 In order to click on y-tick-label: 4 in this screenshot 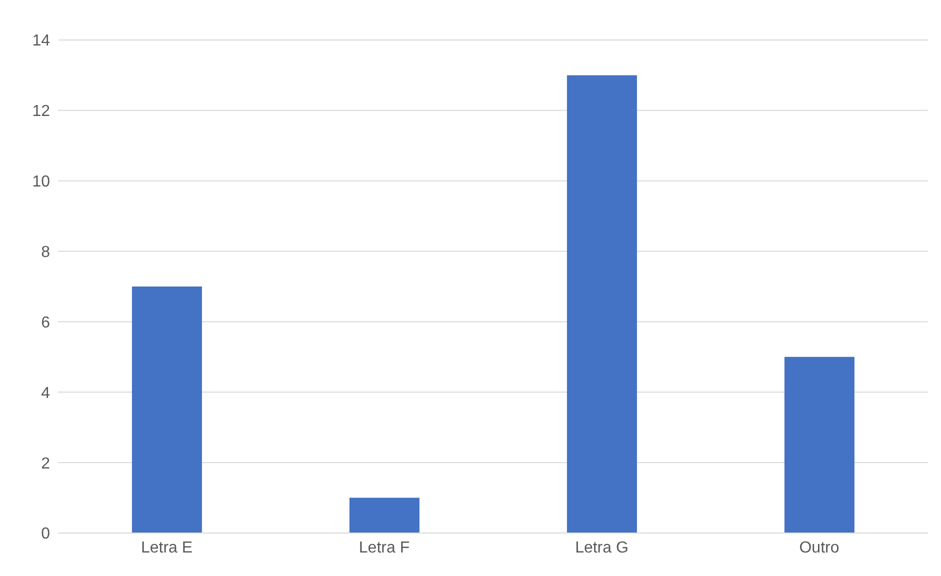, I will do `click(45, 393)`.